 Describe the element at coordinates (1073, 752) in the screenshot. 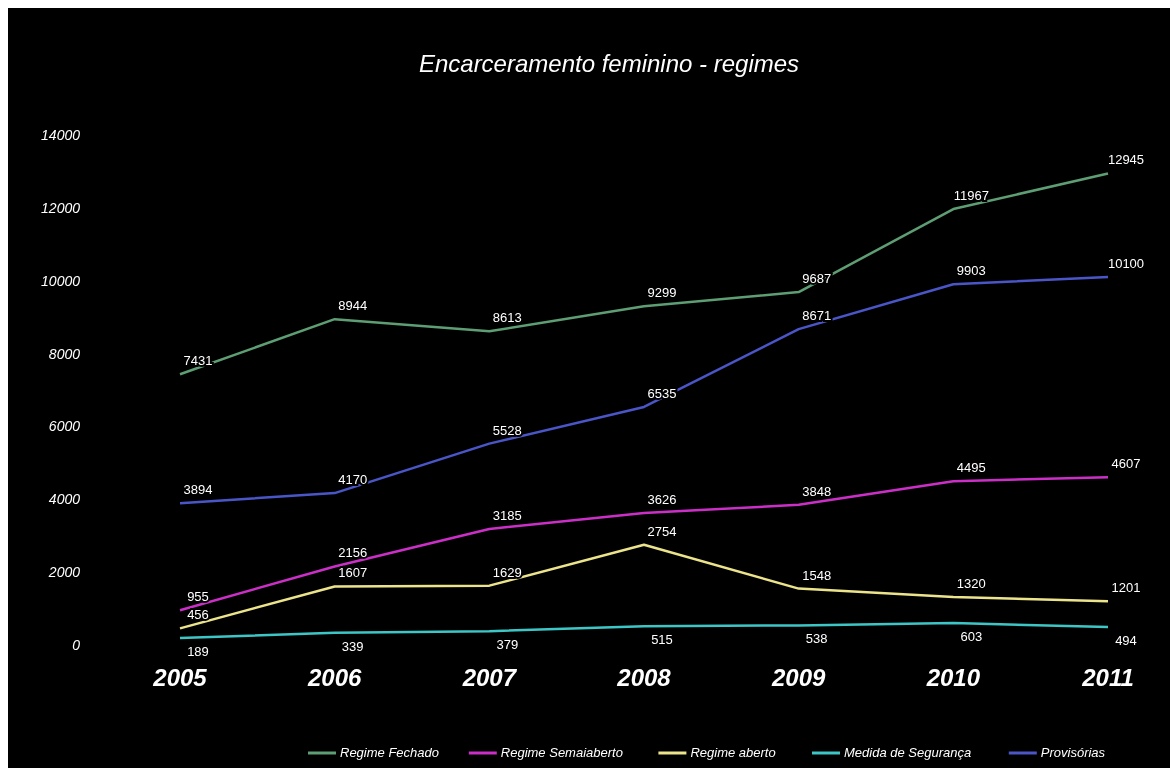

I see `legend-label: Provisórias` at that location.